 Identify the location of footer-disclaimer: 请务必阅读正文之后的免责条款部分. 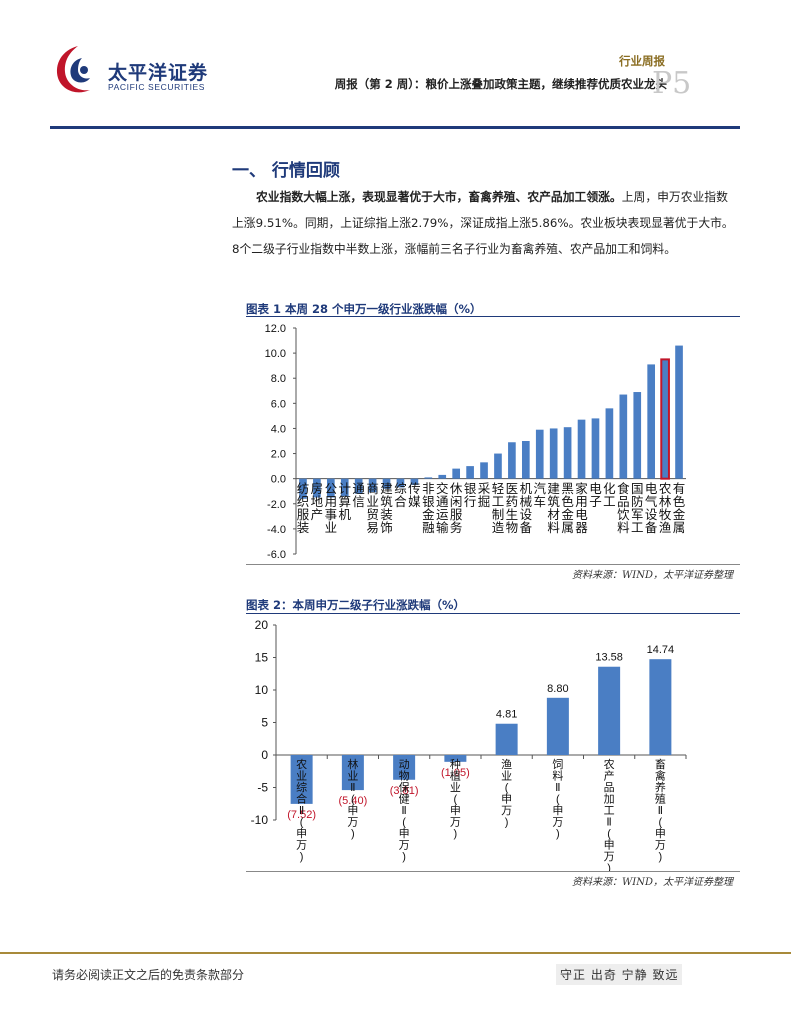
(148, 975).